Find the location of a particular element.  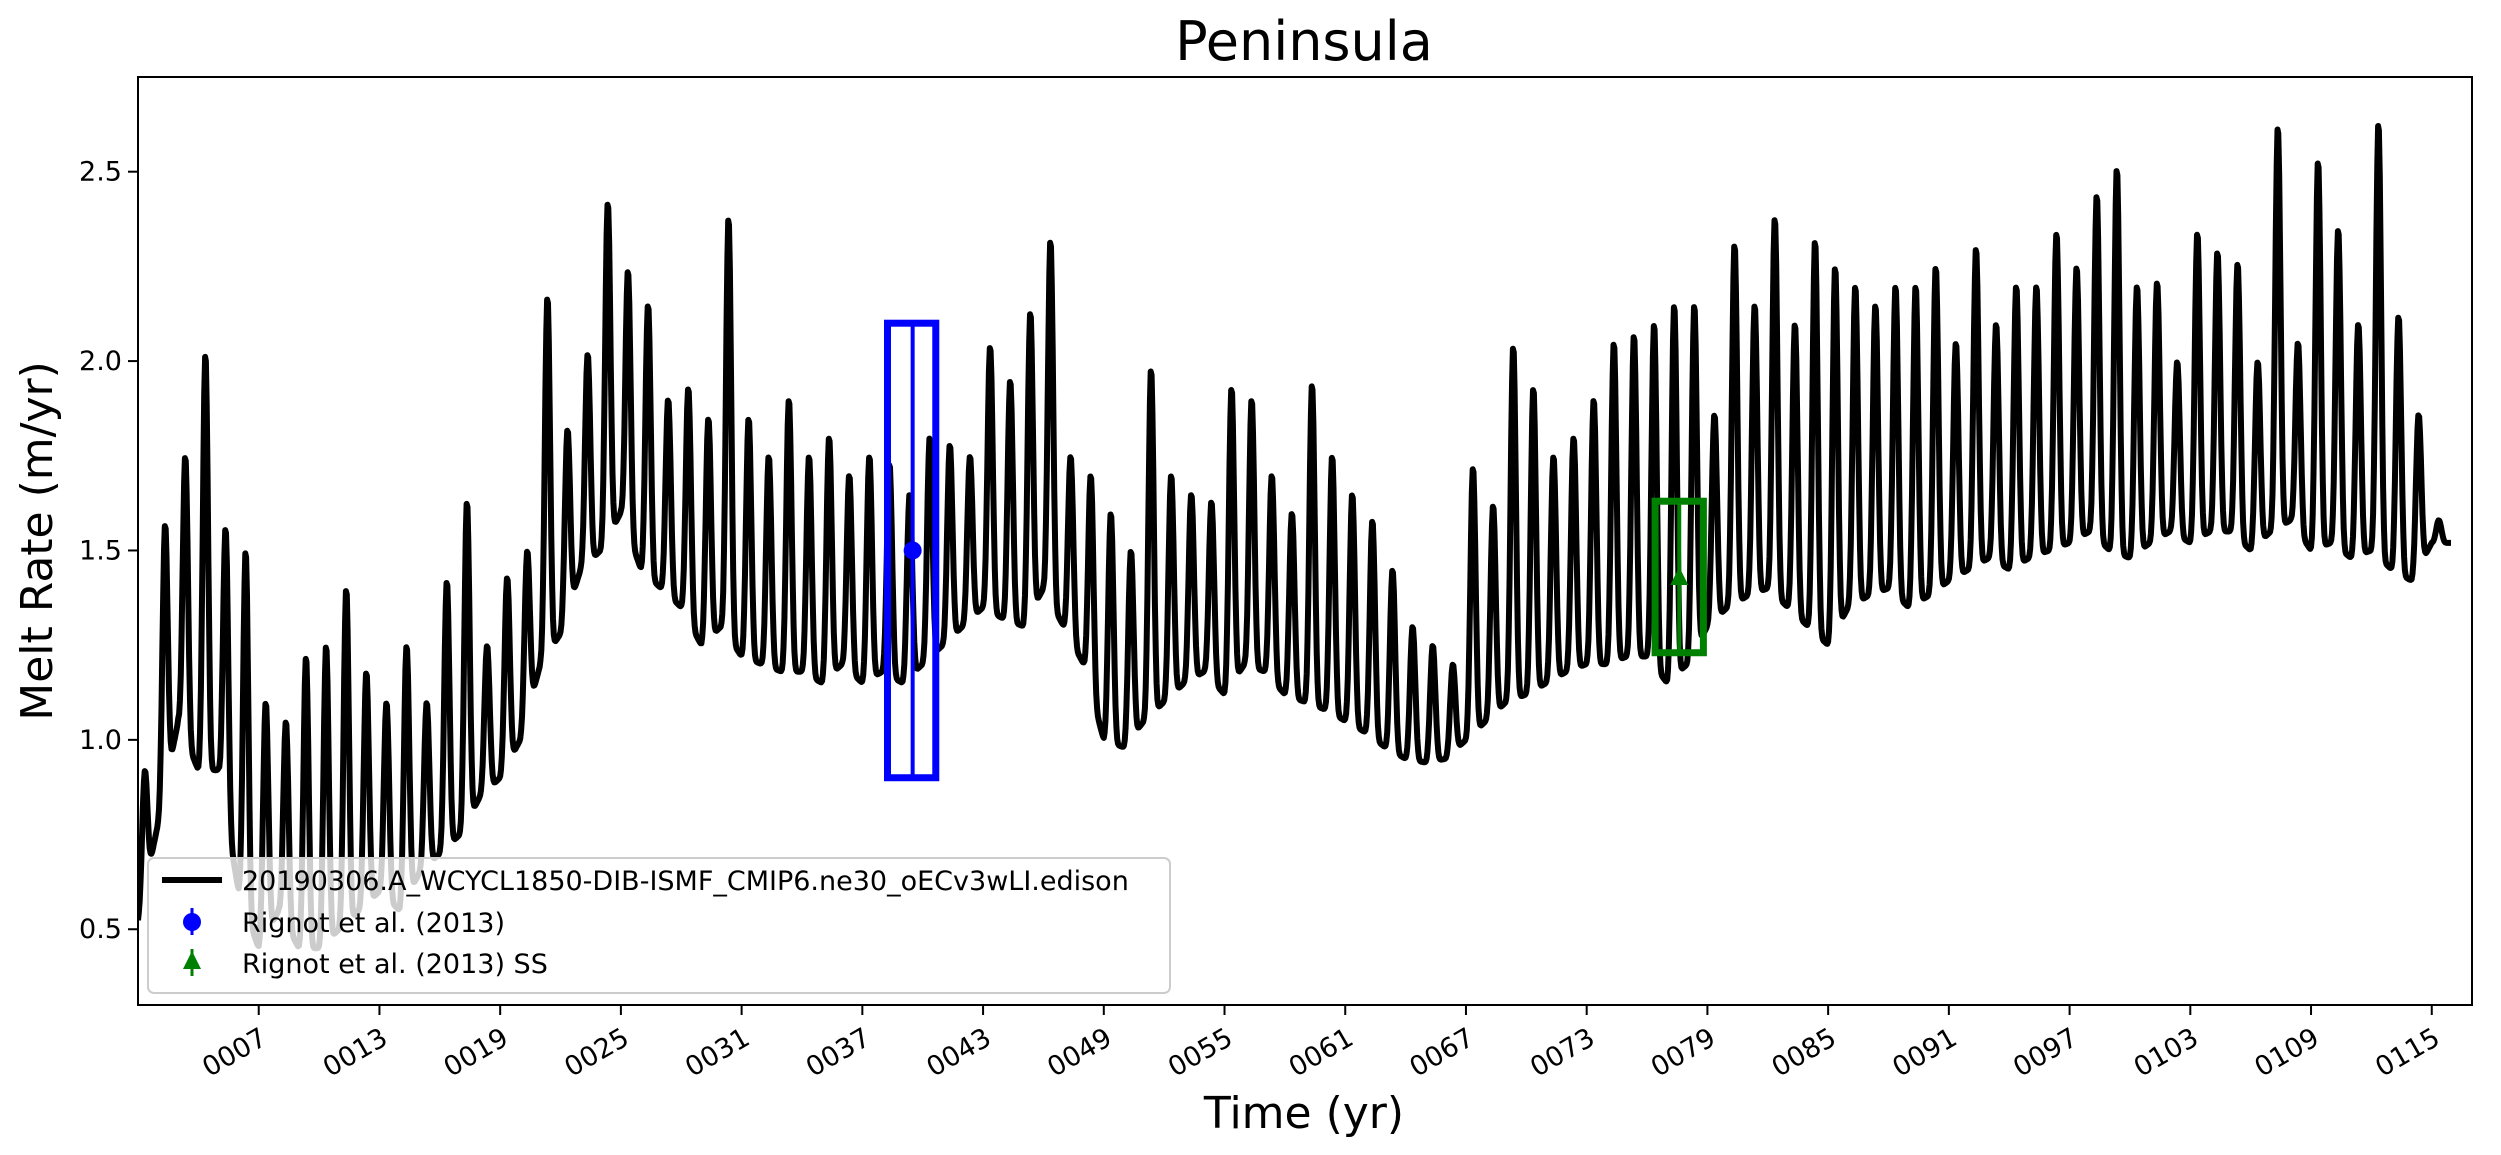

y-tick-label: 0.5 is located at coordinates (100, 929).